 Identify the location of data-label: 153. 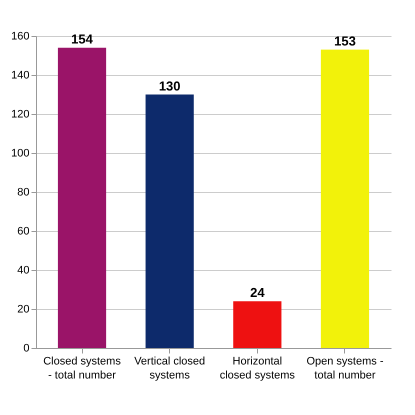
(345, 41).